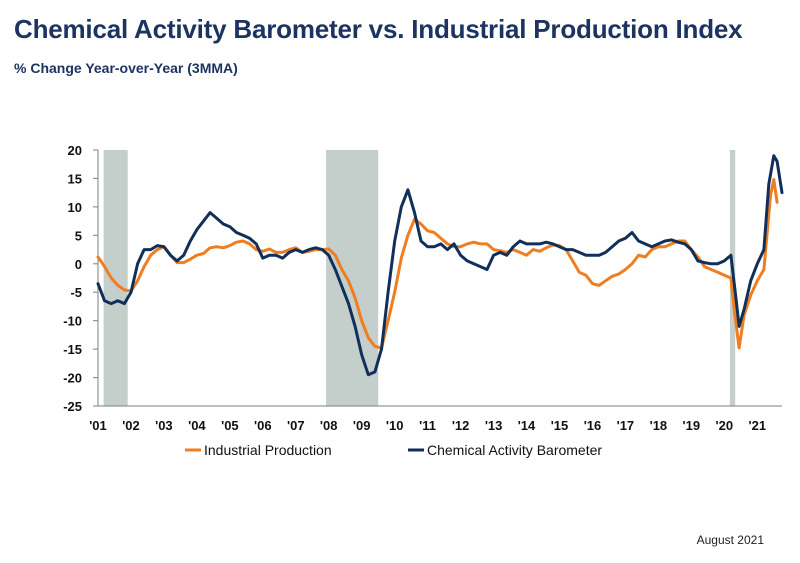  I want to click on date-footer: August 2021, so click(730, 540).